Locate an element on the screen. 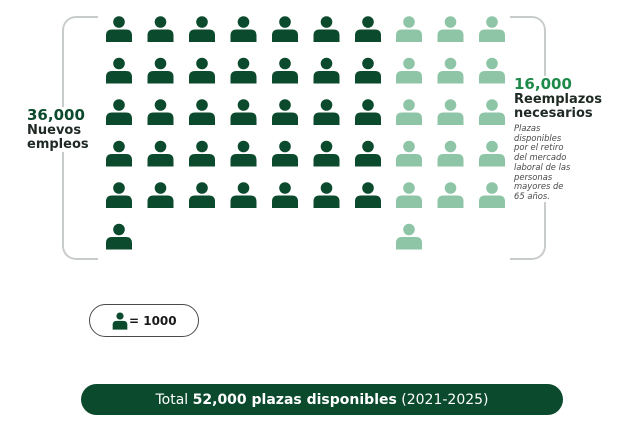  note-line: personas is located at coordinates (533, 176).